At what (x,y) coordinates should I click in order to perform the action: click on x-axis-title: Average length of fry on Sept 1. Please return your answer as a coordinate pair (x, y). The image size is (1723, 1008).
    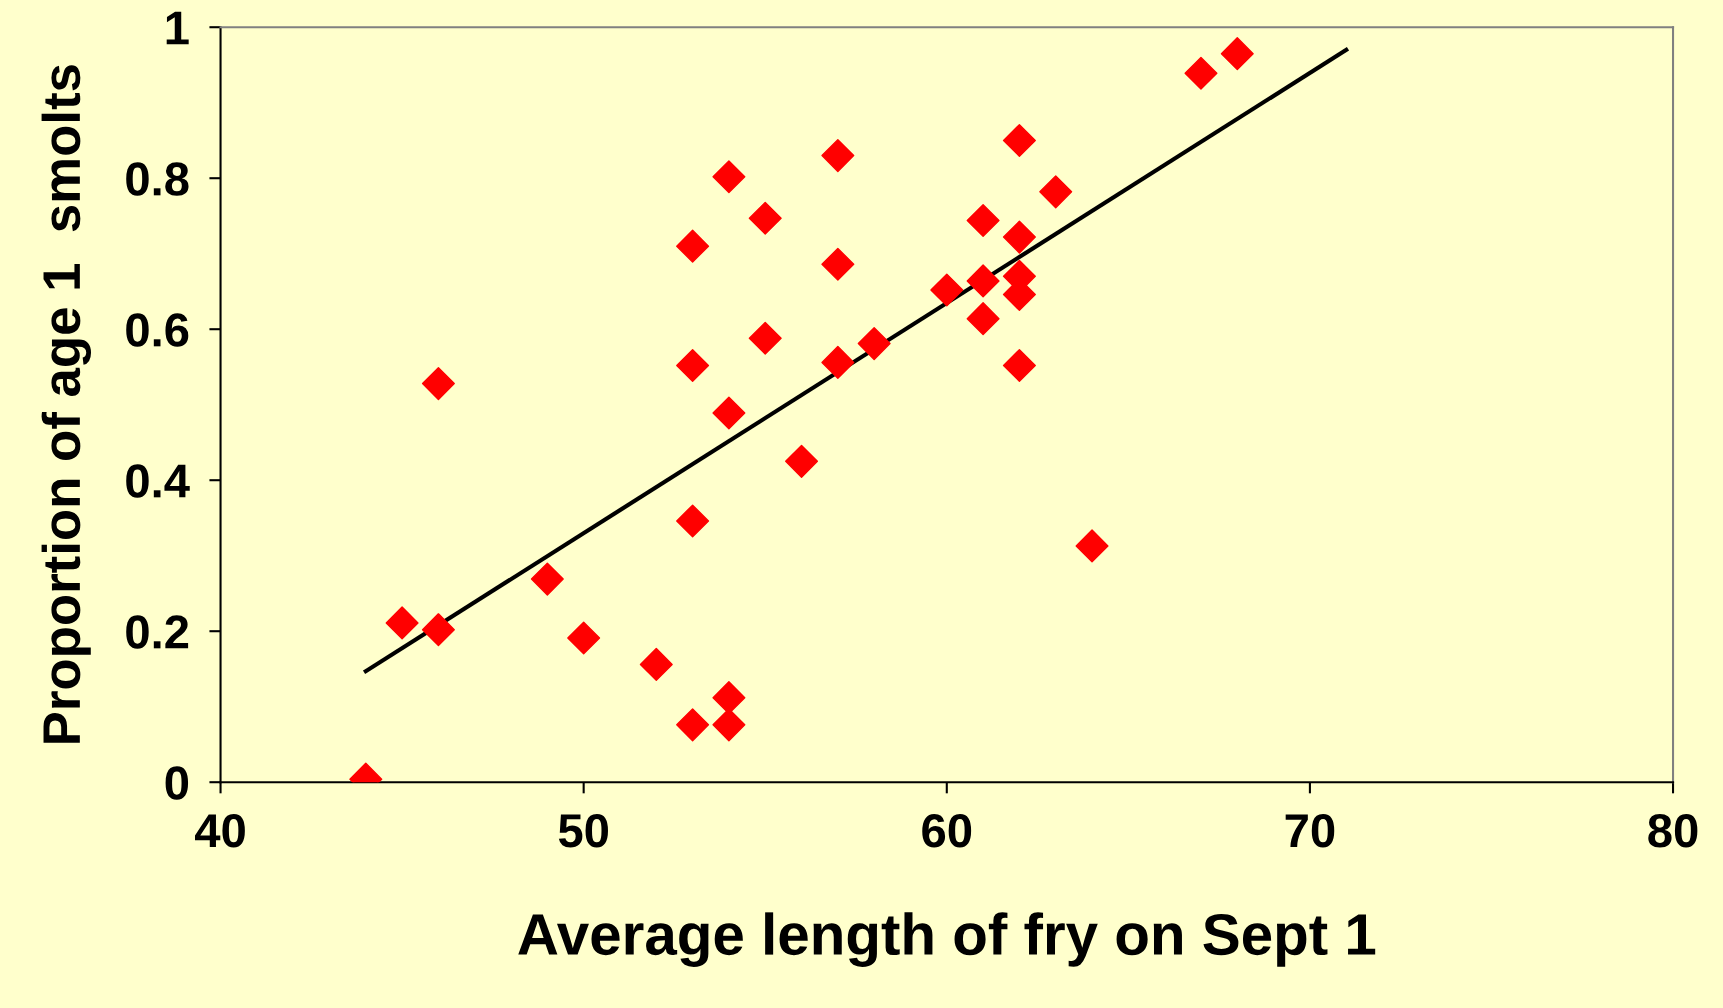
    Looking at the image, I should click on (947, 939).